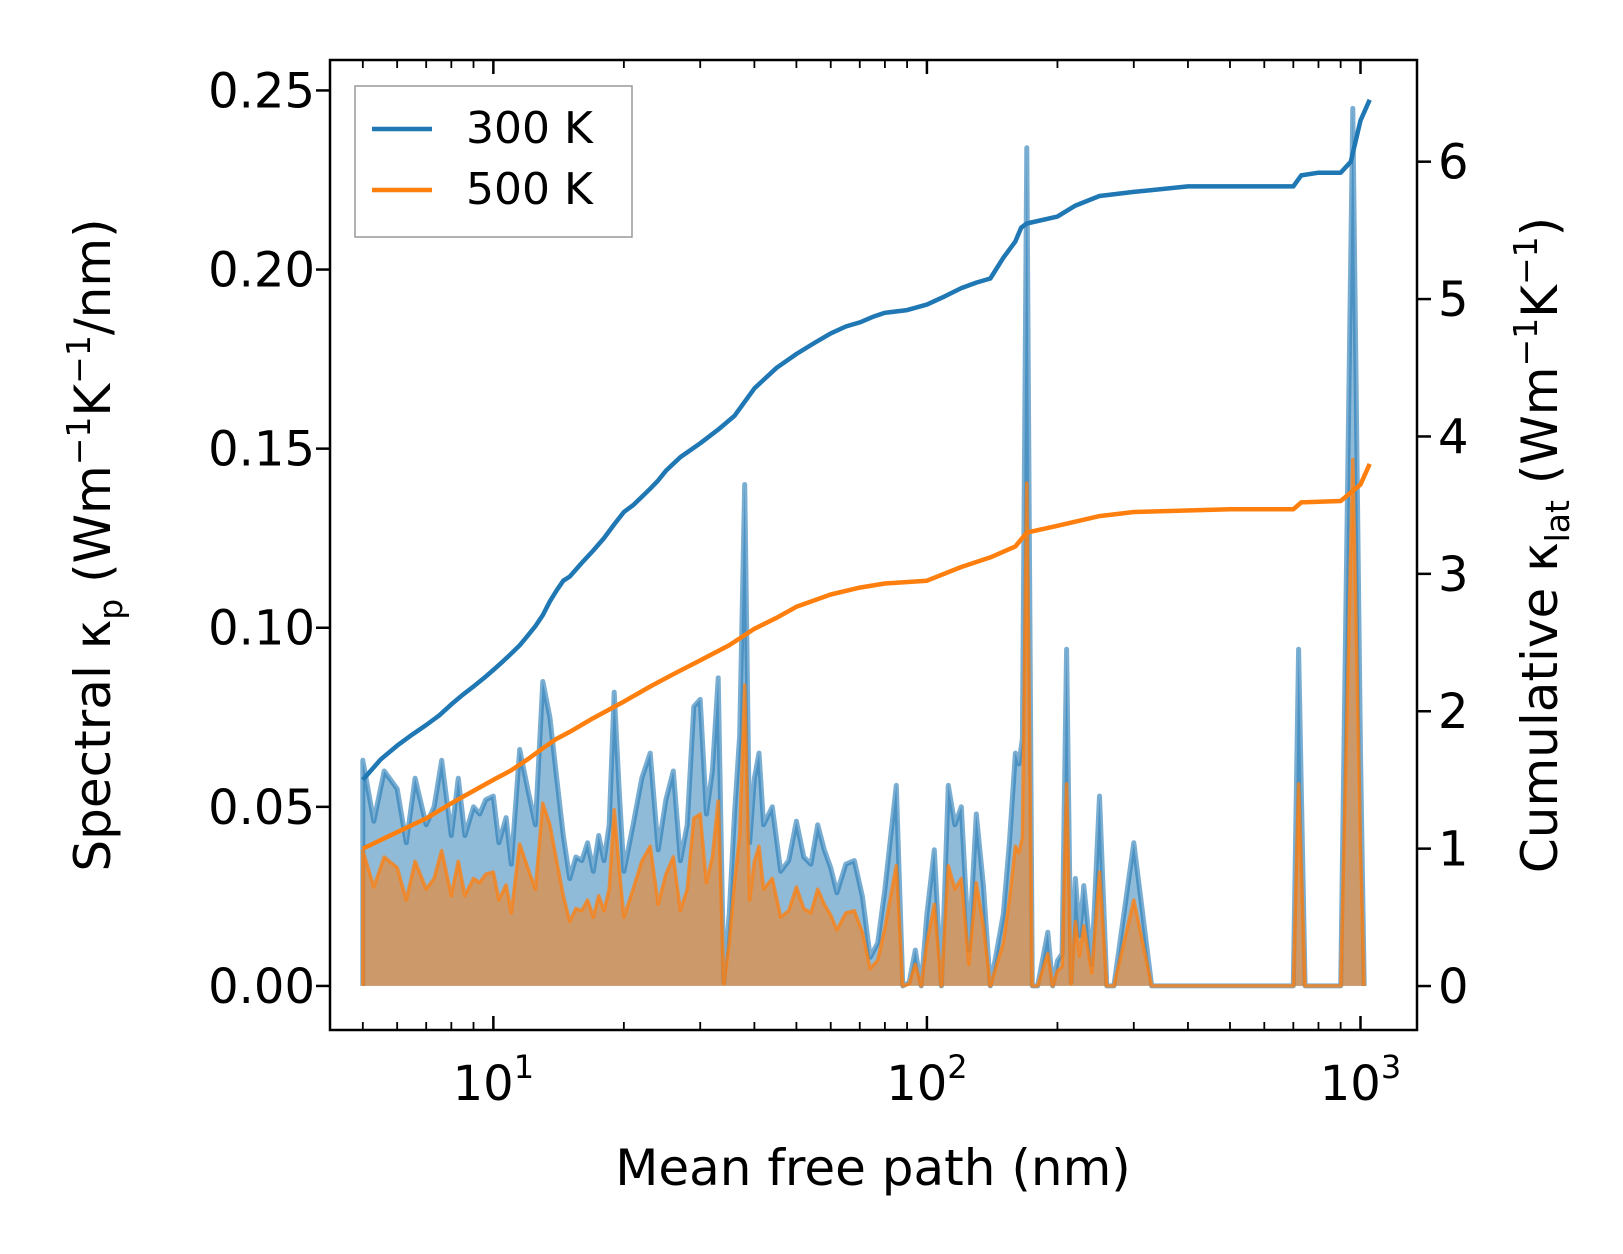 This screenshot has width=1623, height=1254. Describe the element at coordinates (1453, 575) in the screenshot. I see `y-right-tick-label: 3` at that location.